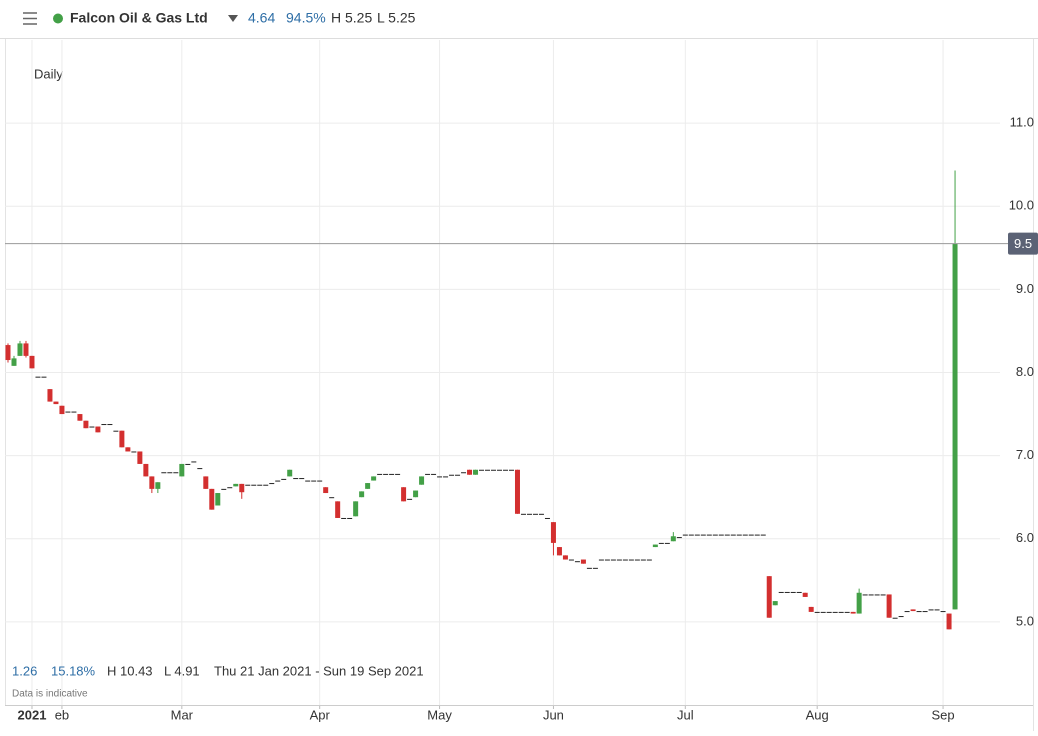  Describe the element at coordinates (139, 18) in the screenshot. I see `instrument-name: Falcon Oil & Gas Ltd` at that location.